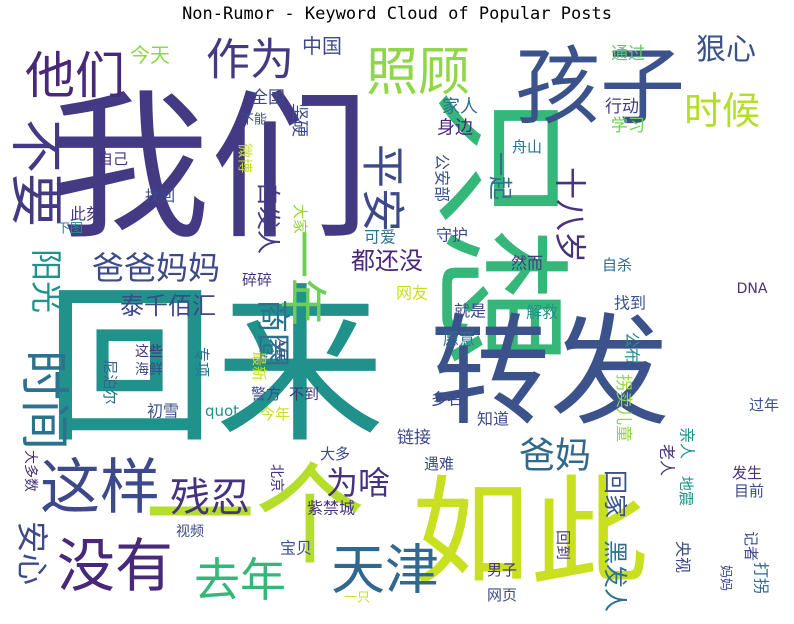 This screenshot has width=794, height=624. I want to click on cloud-word: 央视, so click(683, 557).